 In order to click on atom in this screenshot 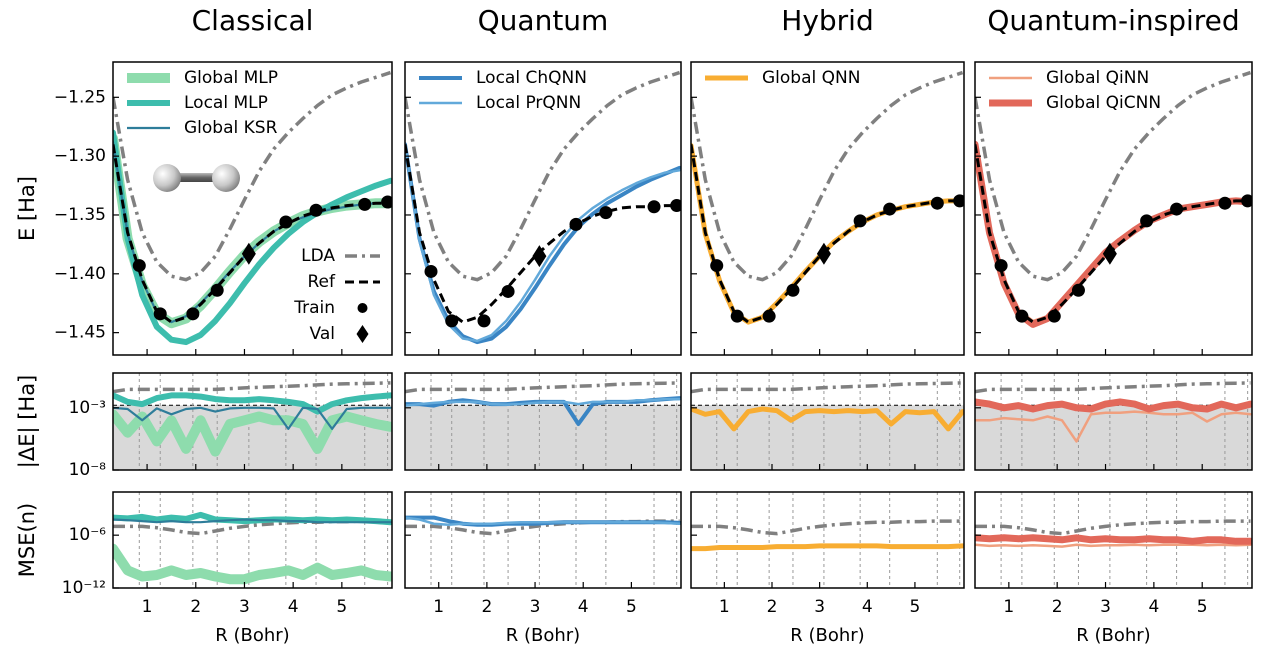, I will do `click(226, 178)`.